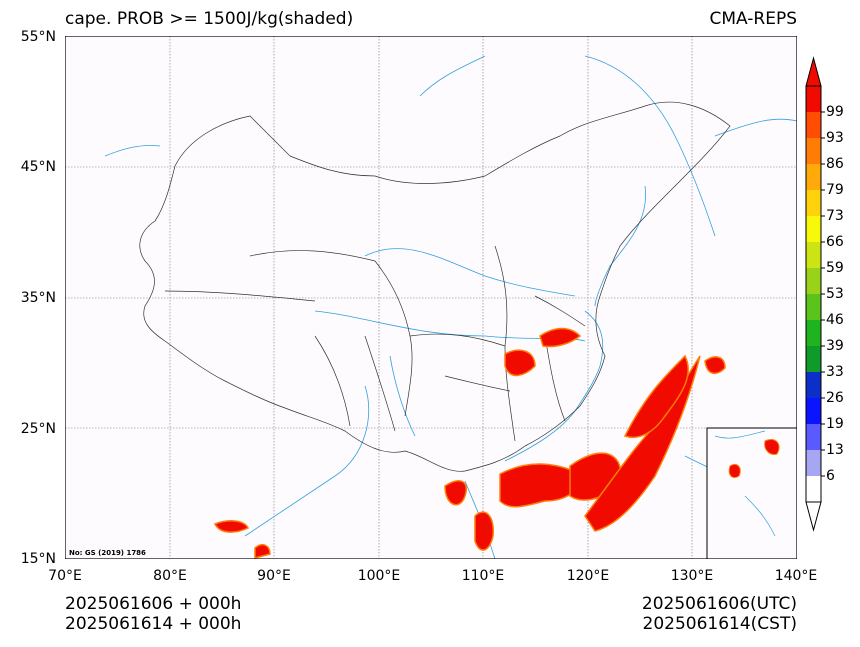 The width and height of the screenshot is (860, 647). I want to click on colorbar-max-extension, so click(813, 72).